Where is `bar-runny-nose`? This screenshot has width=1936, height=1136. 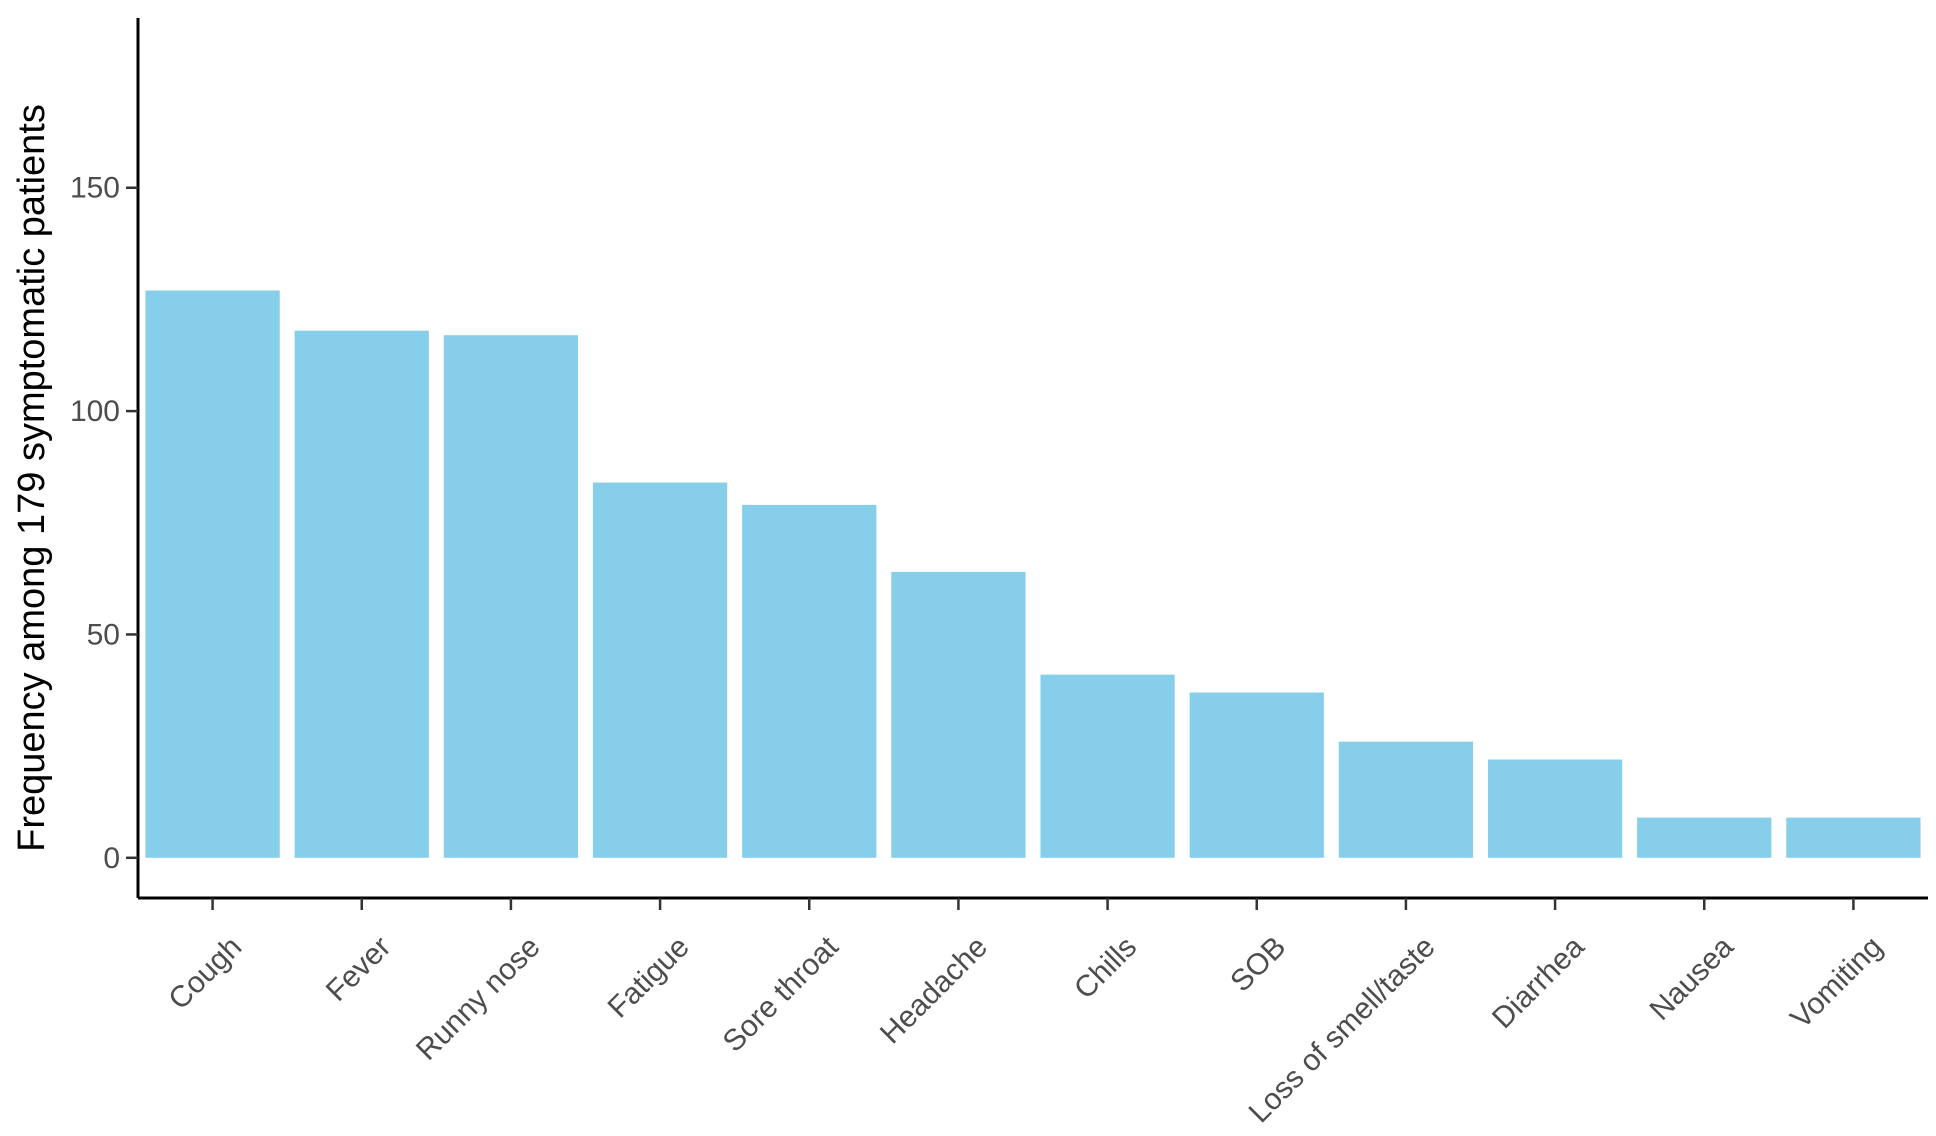 bar-runny-nose is located at coordinates (511, 596).